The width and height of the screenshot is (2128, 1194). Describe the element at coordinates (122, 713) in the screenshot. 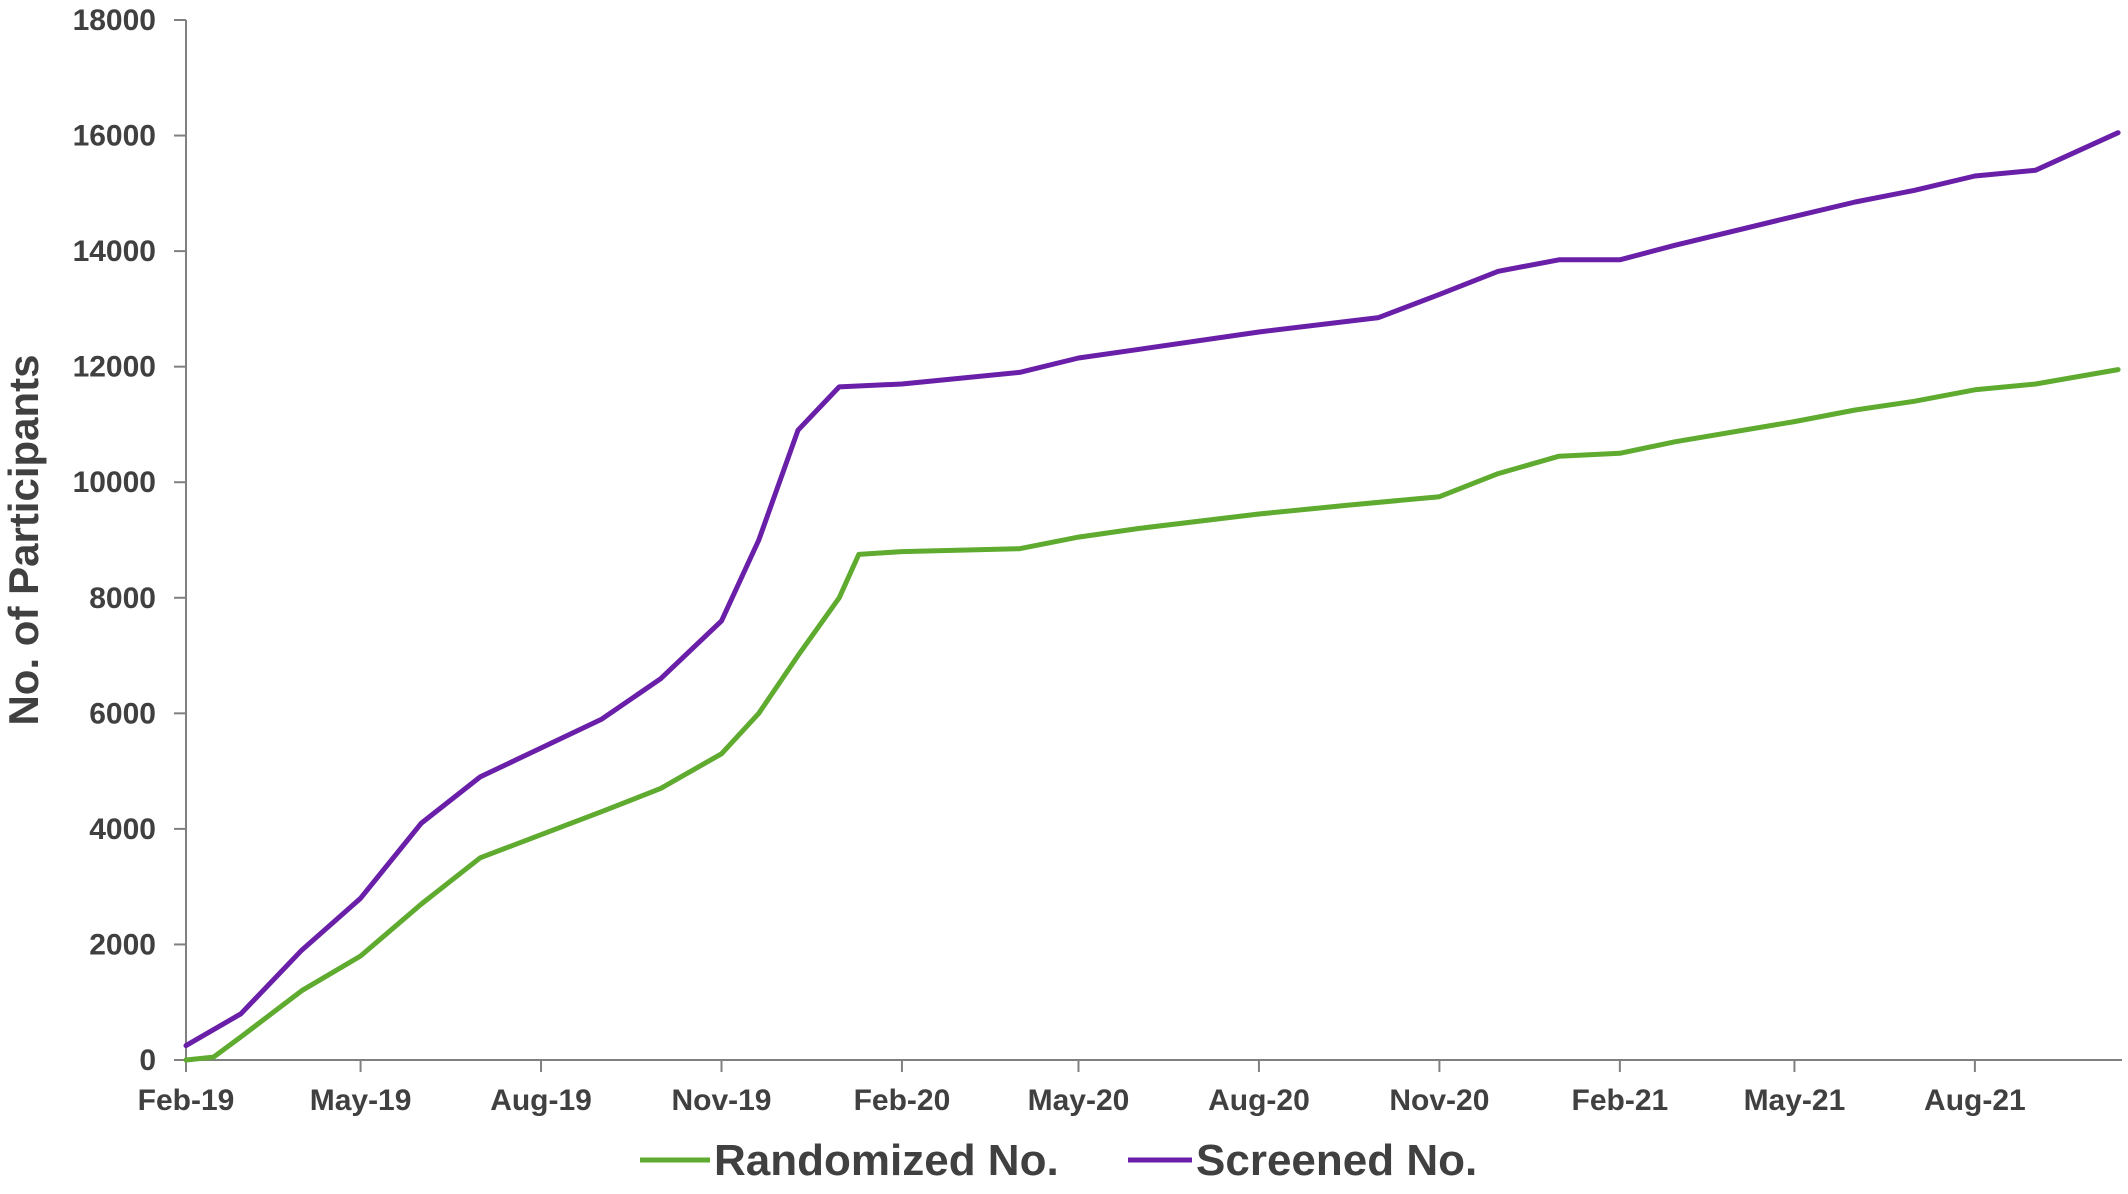

I see `y-tick-label: 6000` at that location.